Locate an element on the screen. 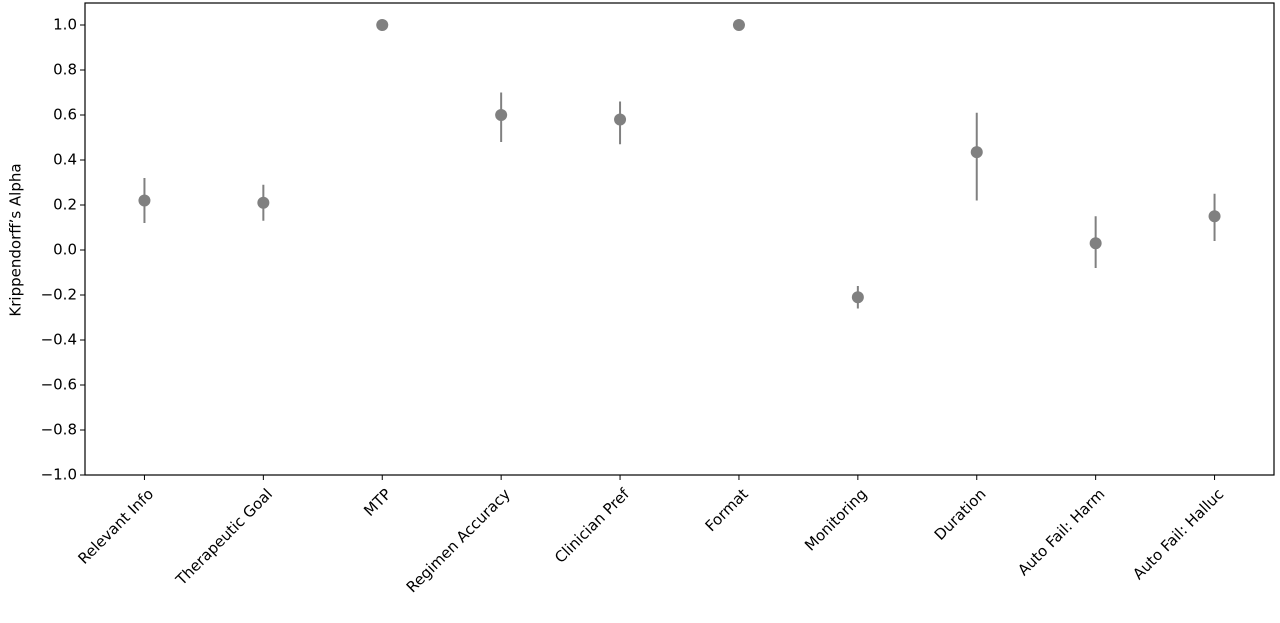  y-tick-label: 1.0 is located at coordinates (65, 25).